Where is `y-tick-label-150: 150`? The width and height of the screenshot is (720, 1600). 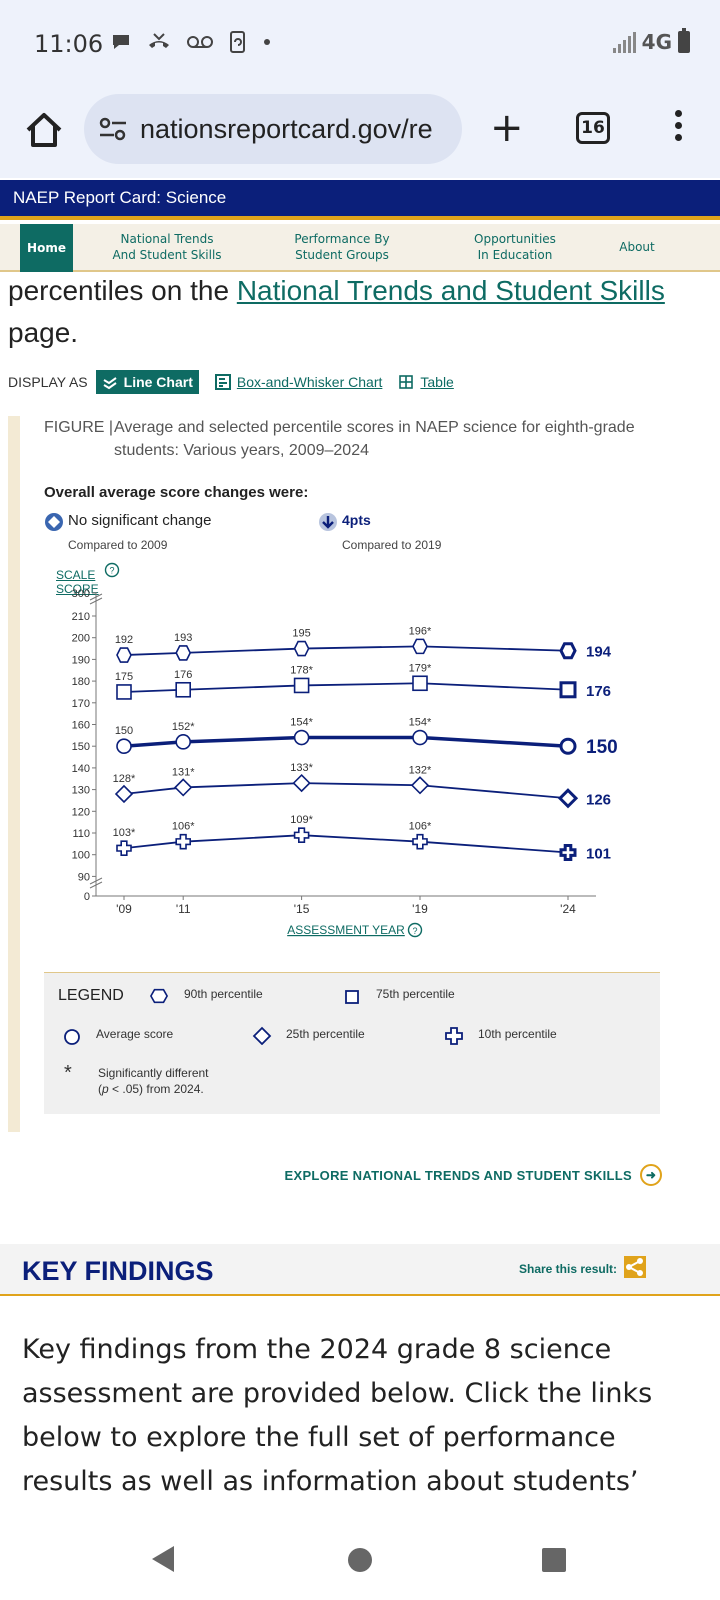
y-tick-label-150: 150 is located at coordinates (81, 747).